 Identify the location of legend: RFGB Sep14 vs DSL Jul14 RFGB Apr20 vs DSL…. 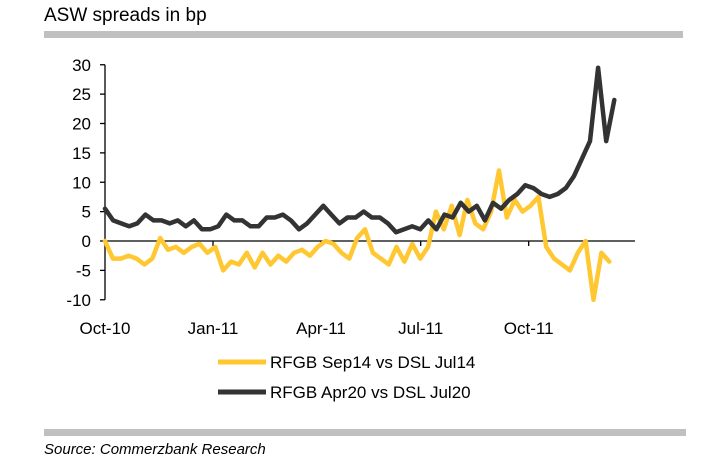
(346, 377).